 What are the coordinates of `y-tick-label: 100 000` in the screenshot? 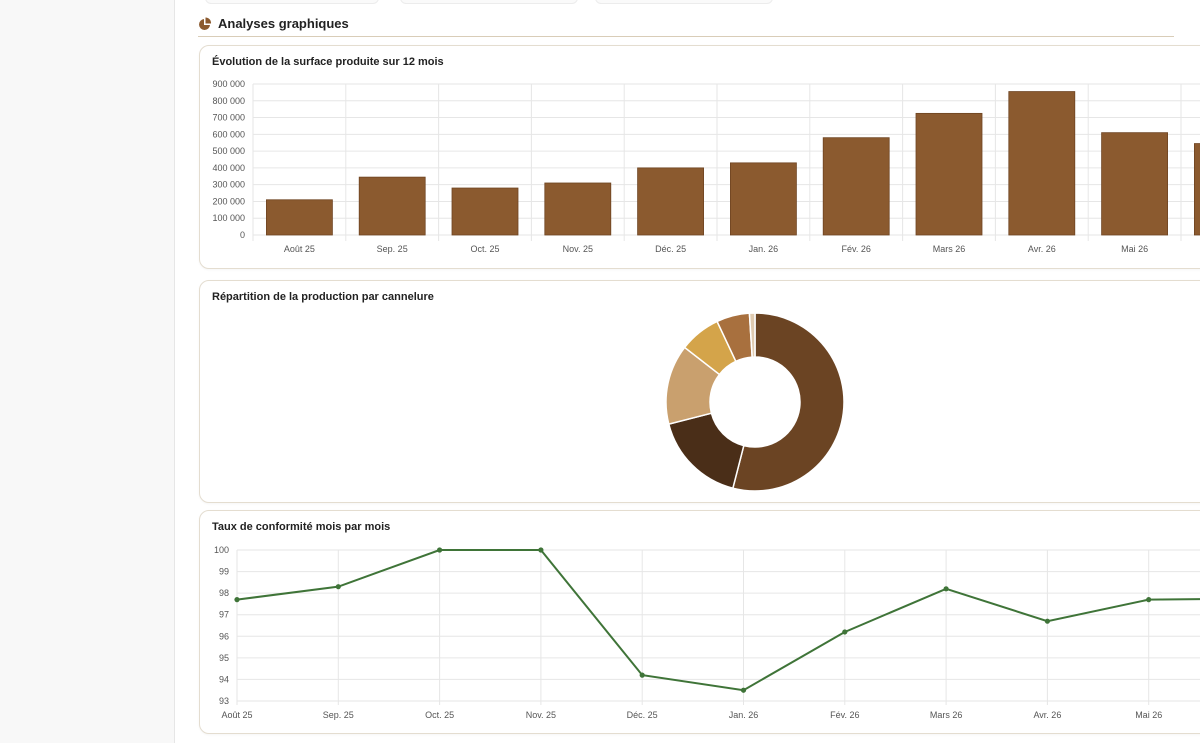 It's located at (228, 218).